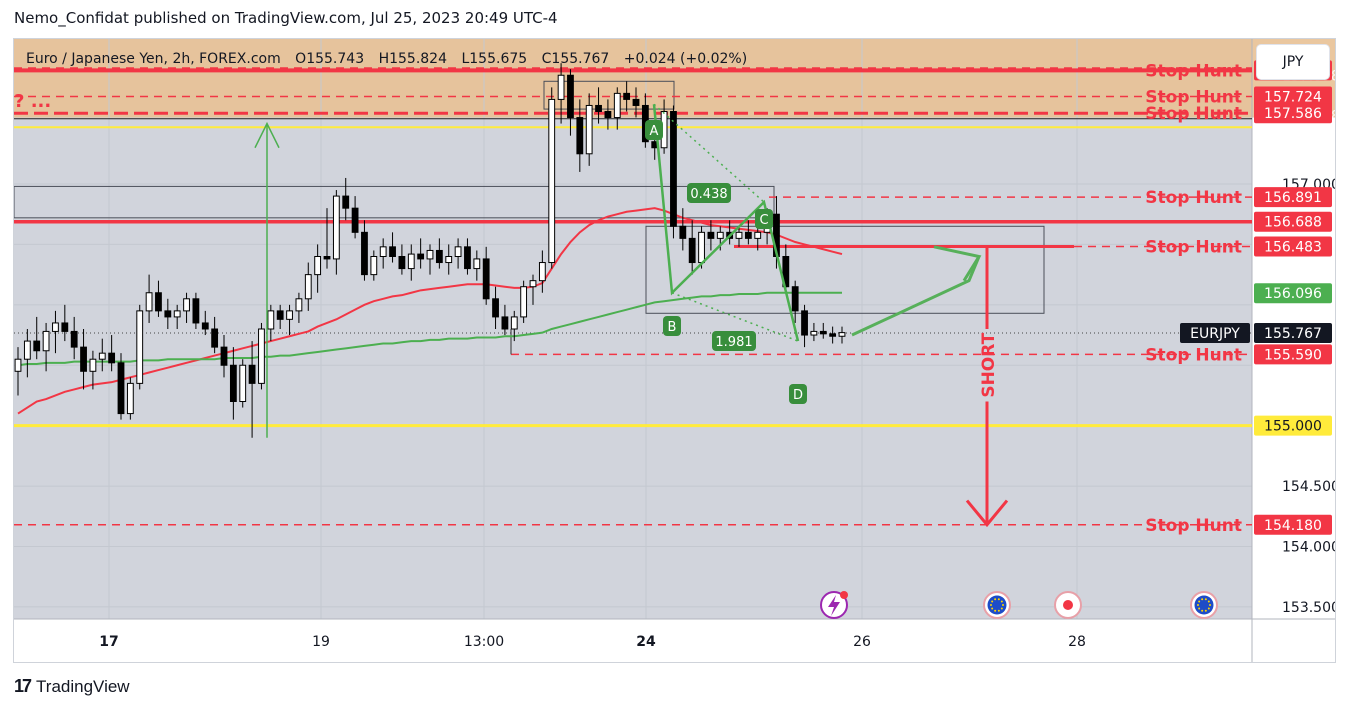 This screenshot has height=709, width=1348. I want to click on short-label: SHORT, so click(989, 364).